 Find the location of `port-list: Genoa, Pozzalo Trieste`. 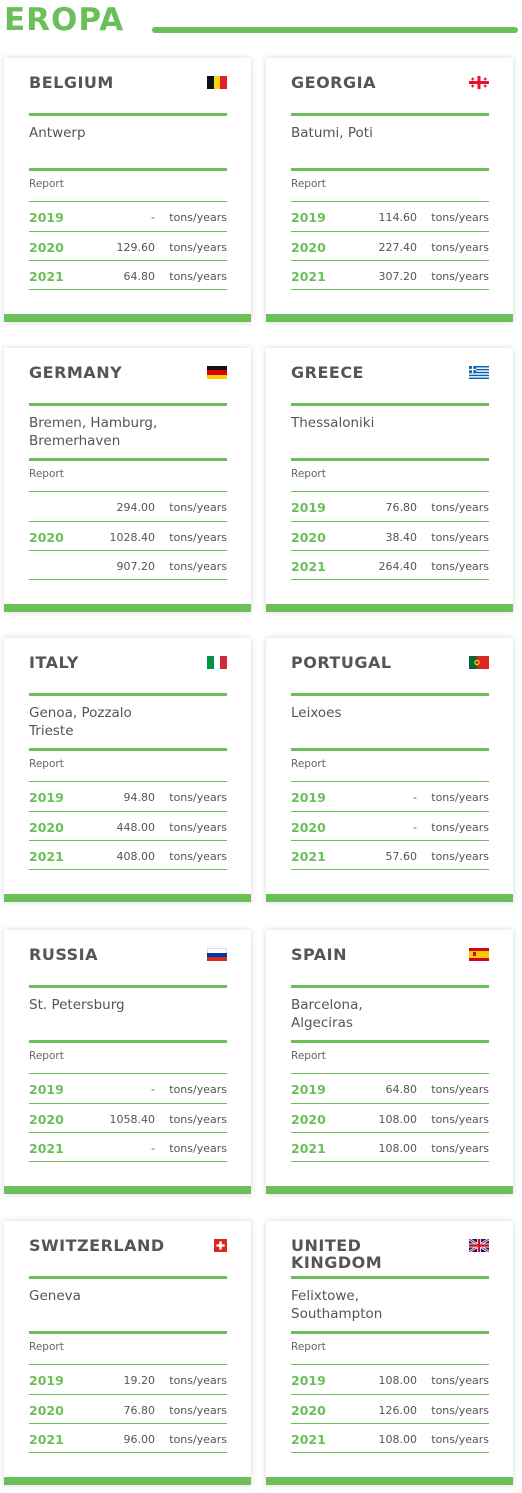

port-list: Genoa, Pozzalo Trieste is located at coordinates (80, 722).